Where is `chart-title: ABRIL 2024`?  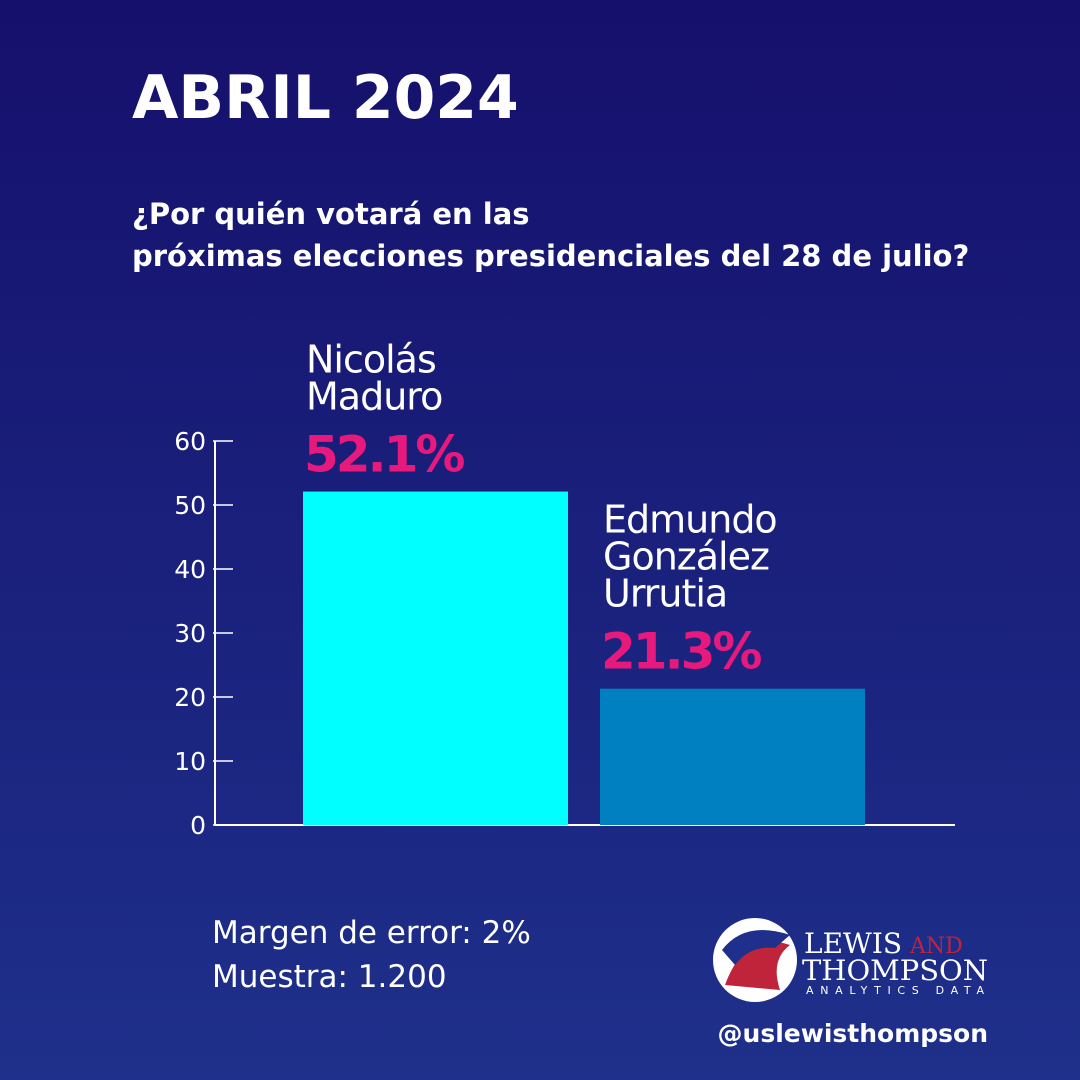 chart-title: ABRIL 2024 is located at coordinates (325, 98).